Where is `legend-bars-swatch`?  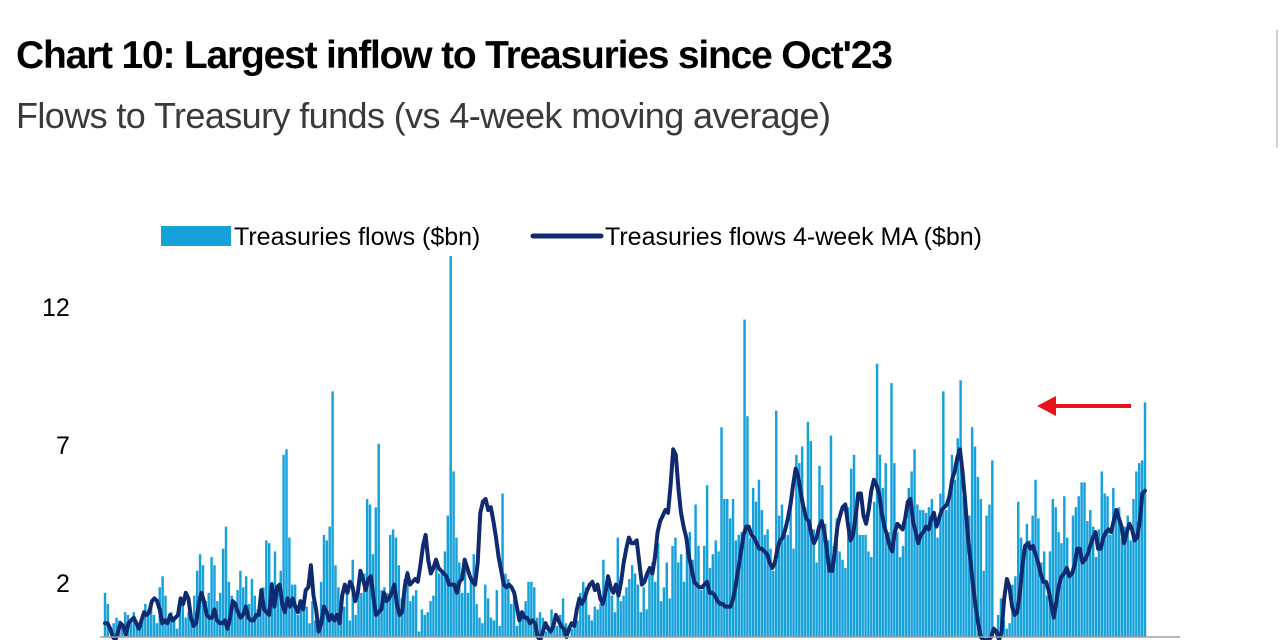
legend-bars-swatch is located at coordinates (196, 236).